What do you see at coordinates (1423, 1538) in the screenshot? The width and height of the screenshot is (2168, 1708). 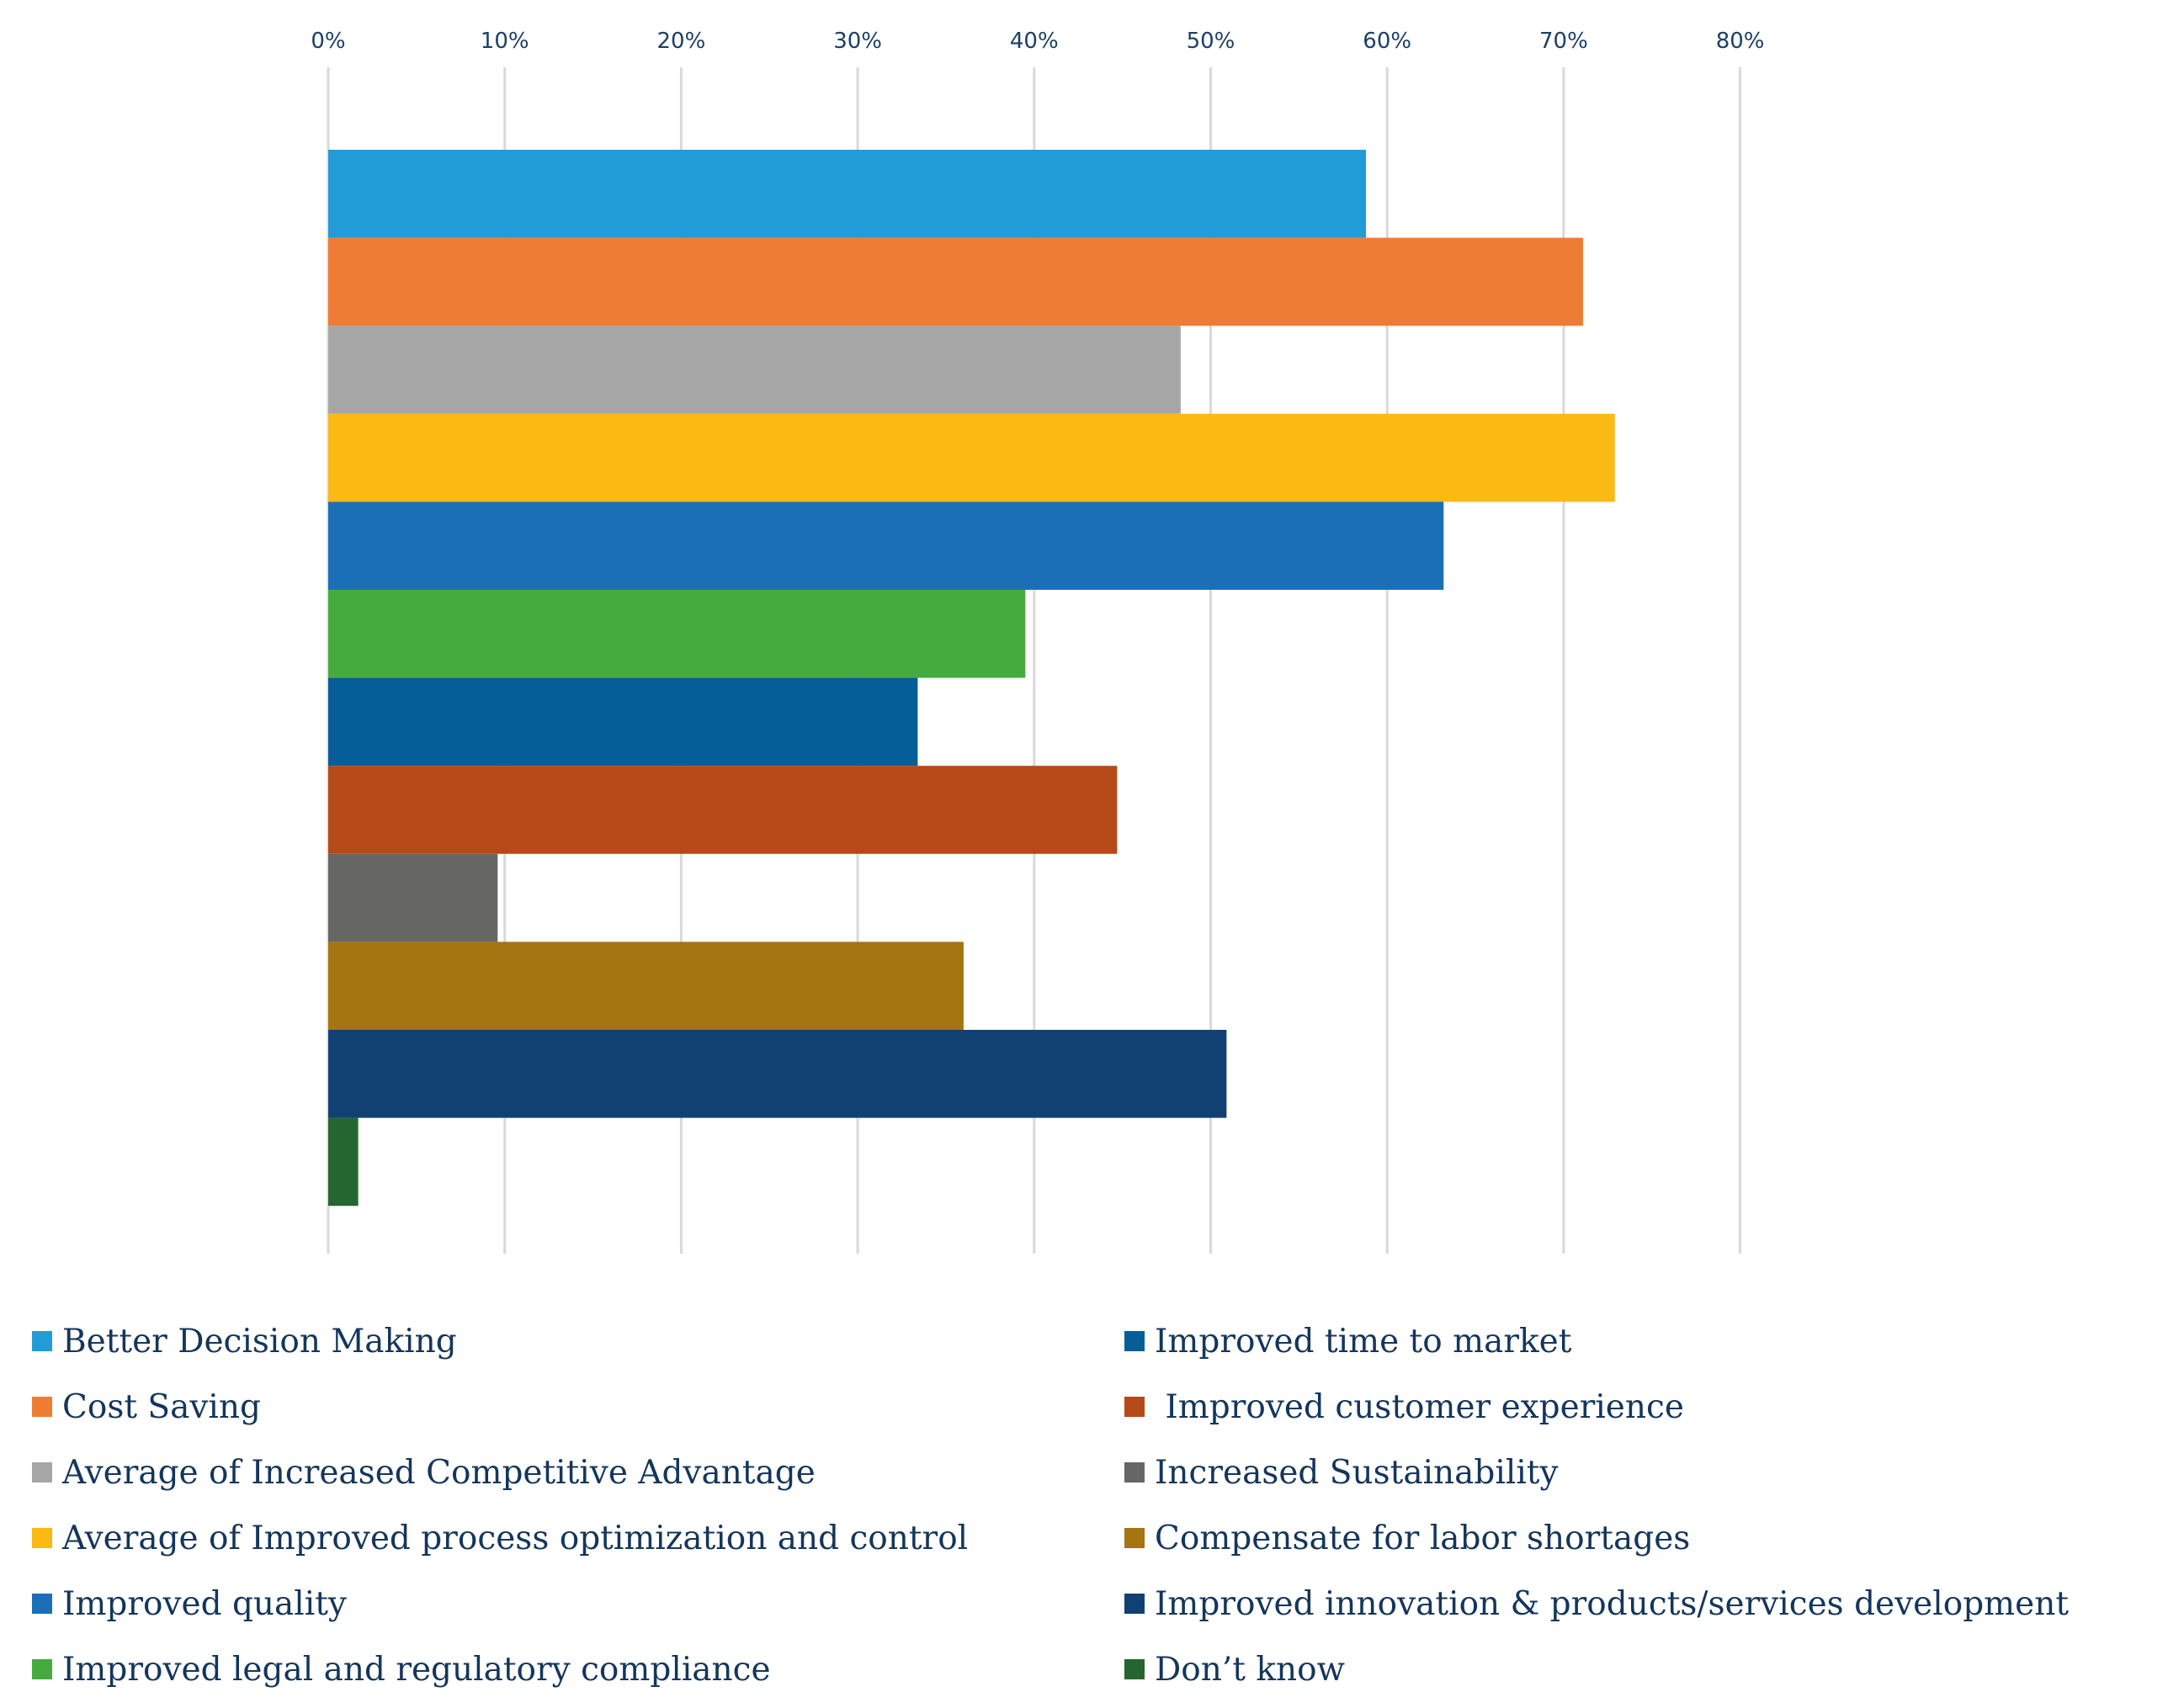 I see `legend-label: Compensate for labor shortages` at bounding box center [1423, 1538].